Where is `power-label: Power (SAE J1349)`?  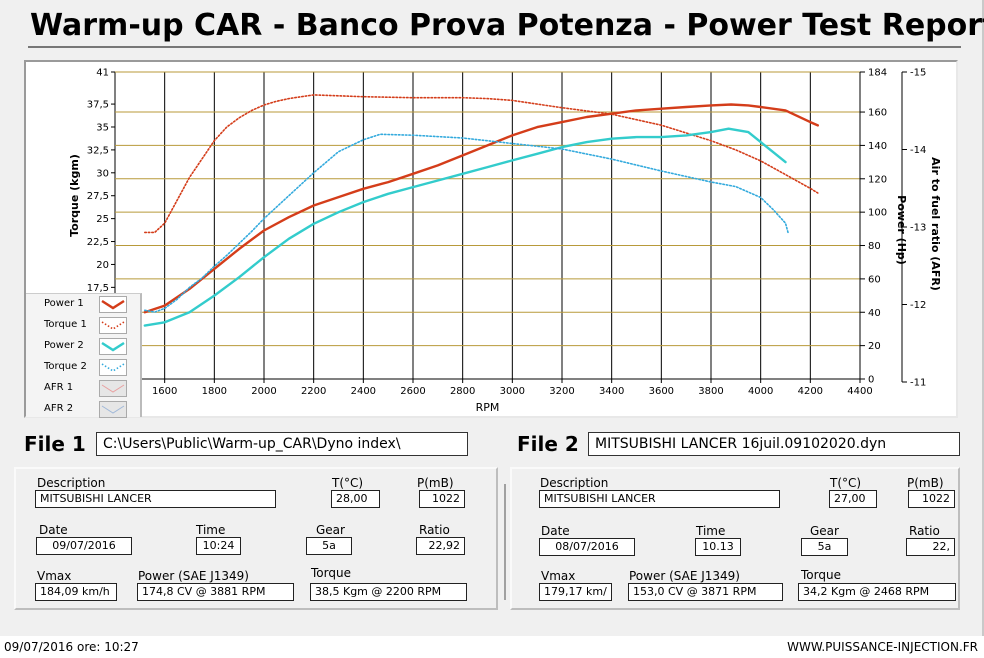
power-label: Power (SAE J1349) is located at coordinates (684, 576).